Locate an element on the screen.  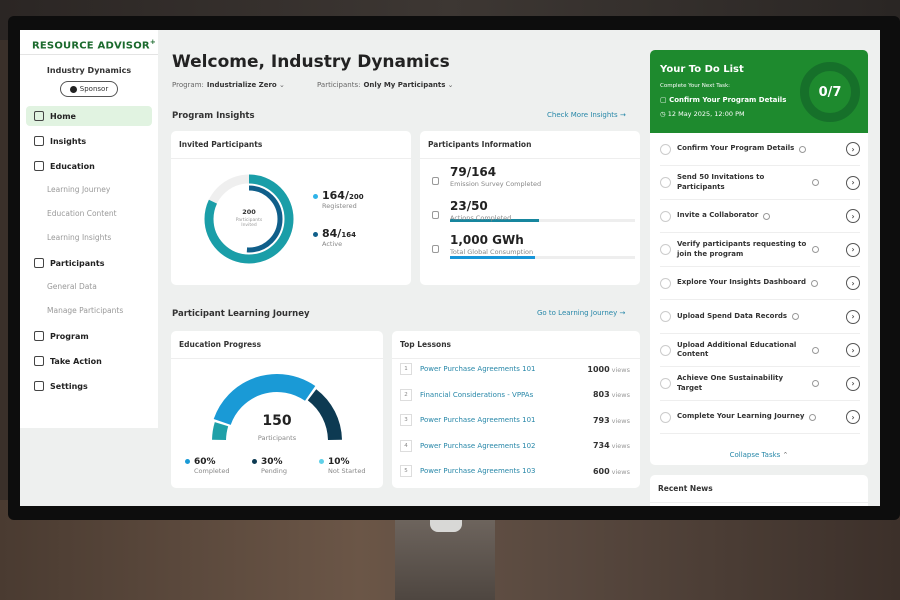
gauge-label: Participants is located at coordinates (277, 438).